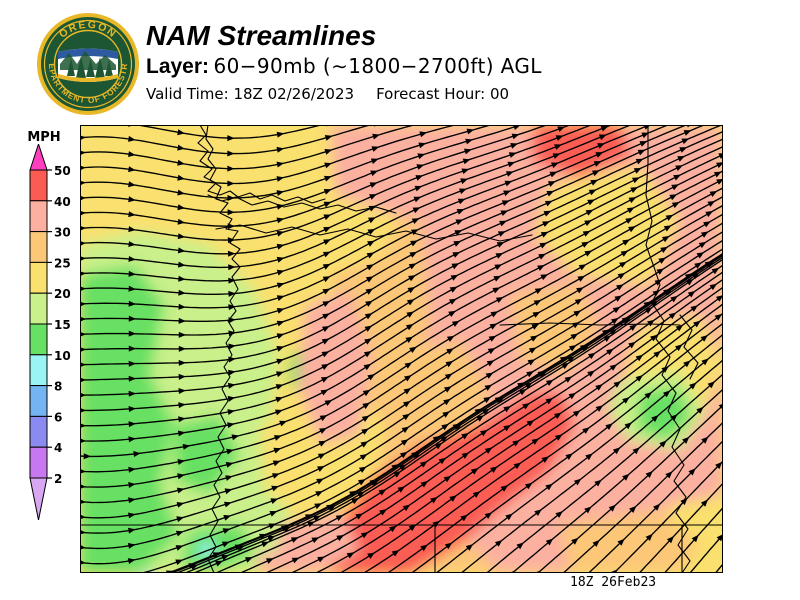 This screenshot has height=600, width=800. I want to click on page-title: NAM Streamlines, so click(261, 35).